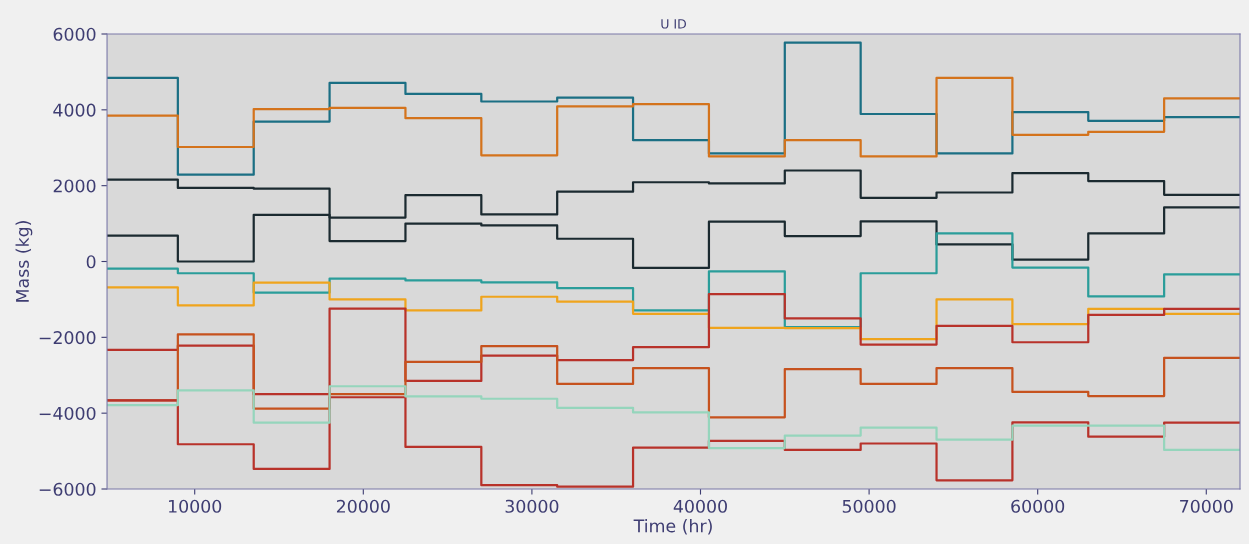 The width and height of the screenshot is (1249, 544). Describe the element at coordinates (869, 506) in the screenshot. I see `x-tick-label: 50000` at that location.